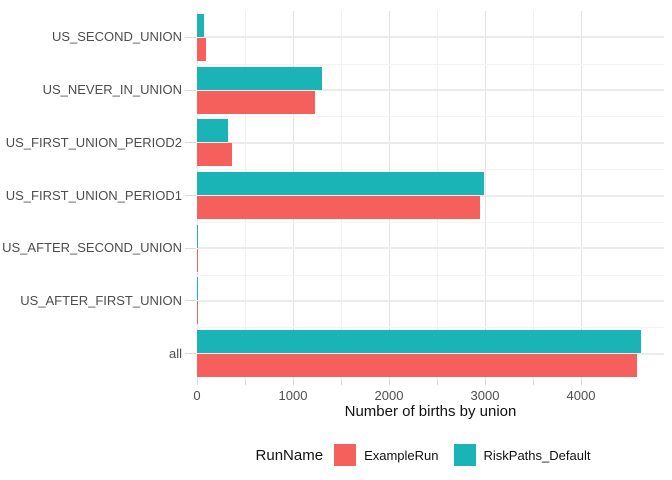 The width and height of the screenshot is (672, 480). What do you see at coordinates (338, 207) in the screenshot?
I see `bar-ExampleRun-US_FIRST_UNION_PERIOD1` at bounding box center [338, 207].